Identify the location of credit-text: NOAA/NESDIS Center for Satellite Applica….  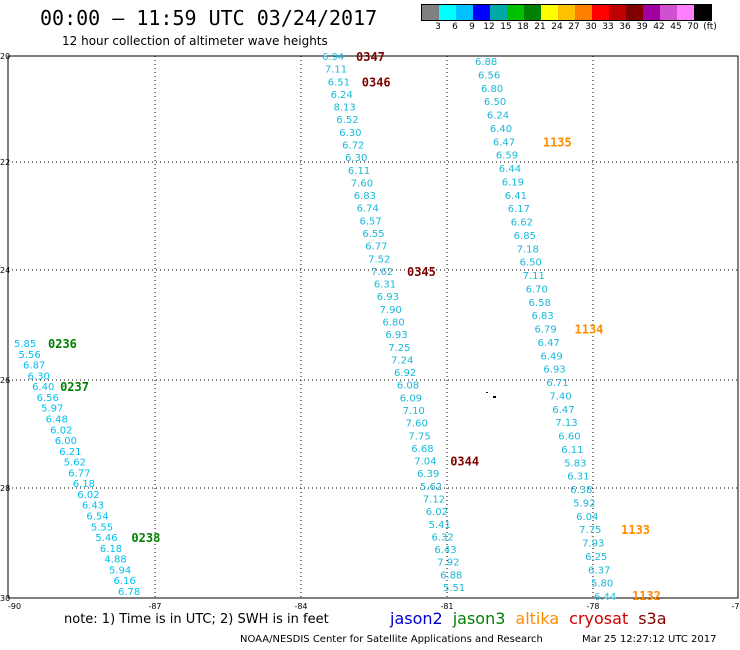
(391, 639).